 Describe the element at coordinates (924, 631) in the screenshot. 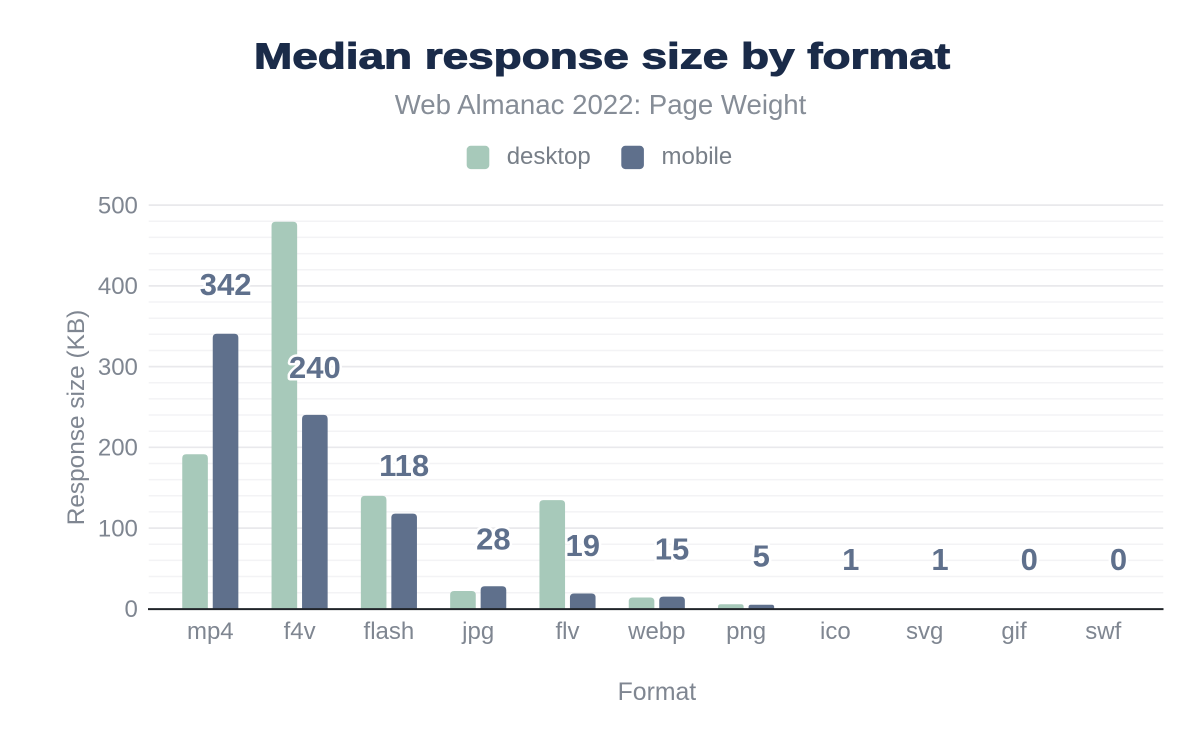

I see `svg-text: svg` at that location.